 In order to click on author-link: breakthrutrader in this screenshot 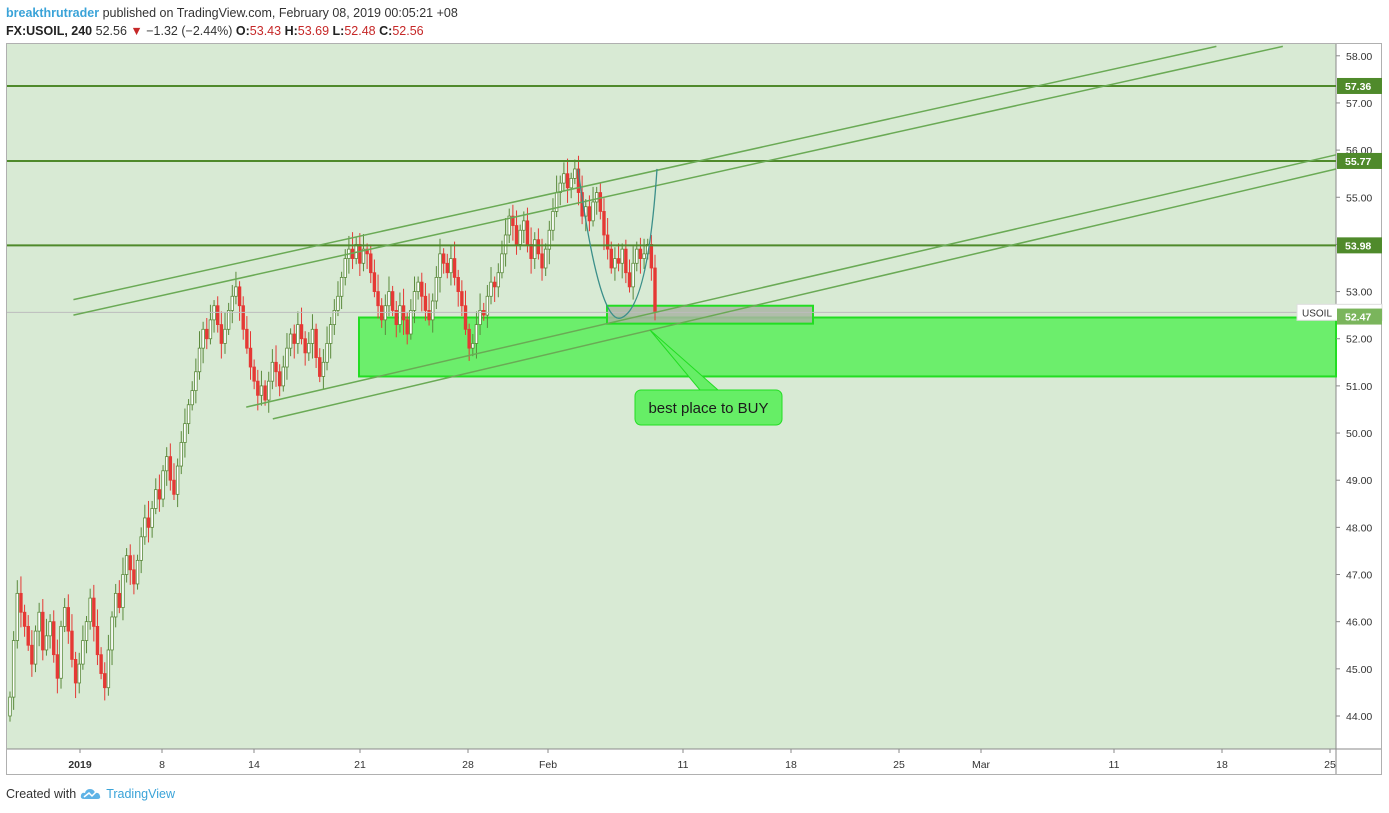, I will do `click(53, 13)`.